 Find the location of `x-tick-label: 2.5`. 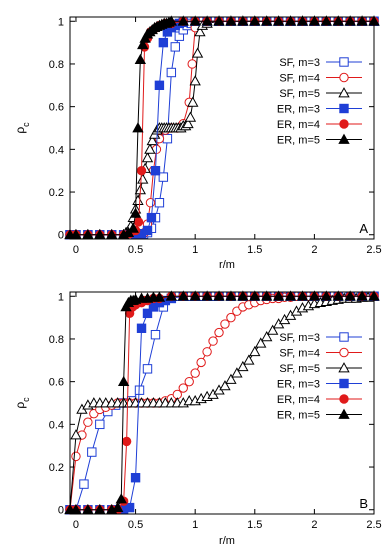

x-tick-label: 2.5 is located at coordinates (373, 525).